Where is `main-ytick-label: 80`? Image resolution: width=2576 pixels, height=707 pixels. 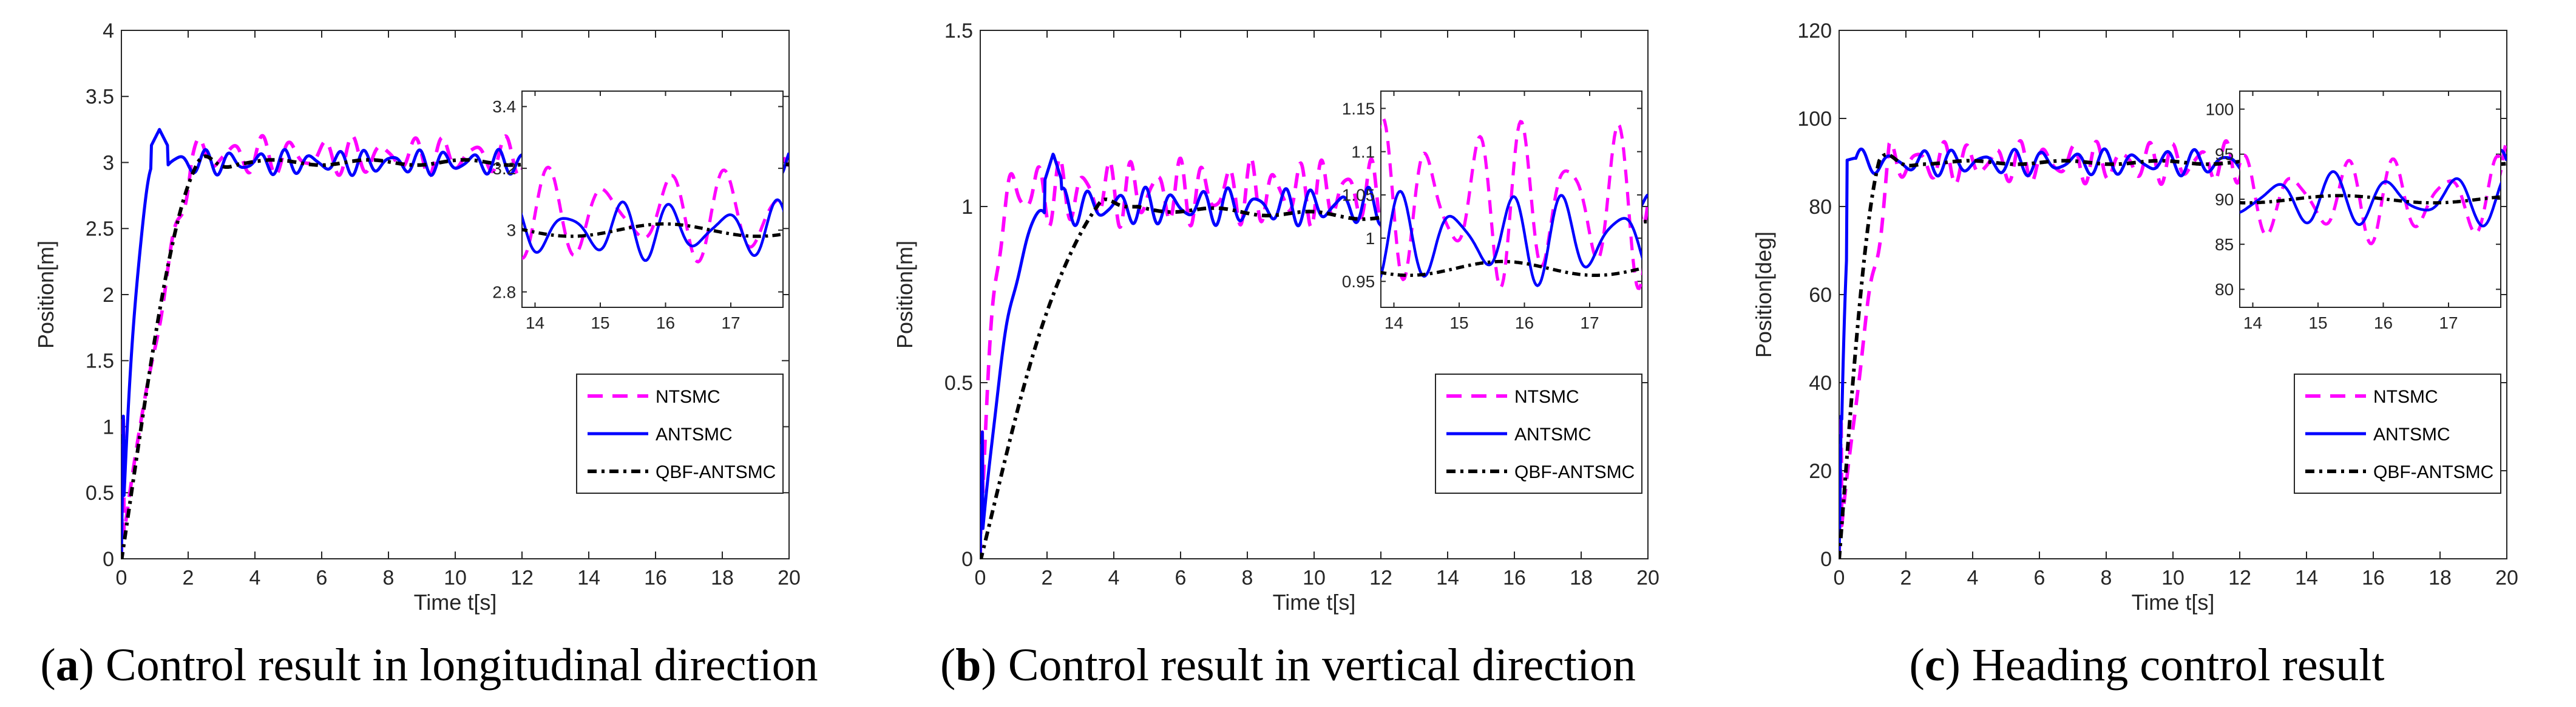 main-ytick-label: 80 is located at coordinates (1821, 207).